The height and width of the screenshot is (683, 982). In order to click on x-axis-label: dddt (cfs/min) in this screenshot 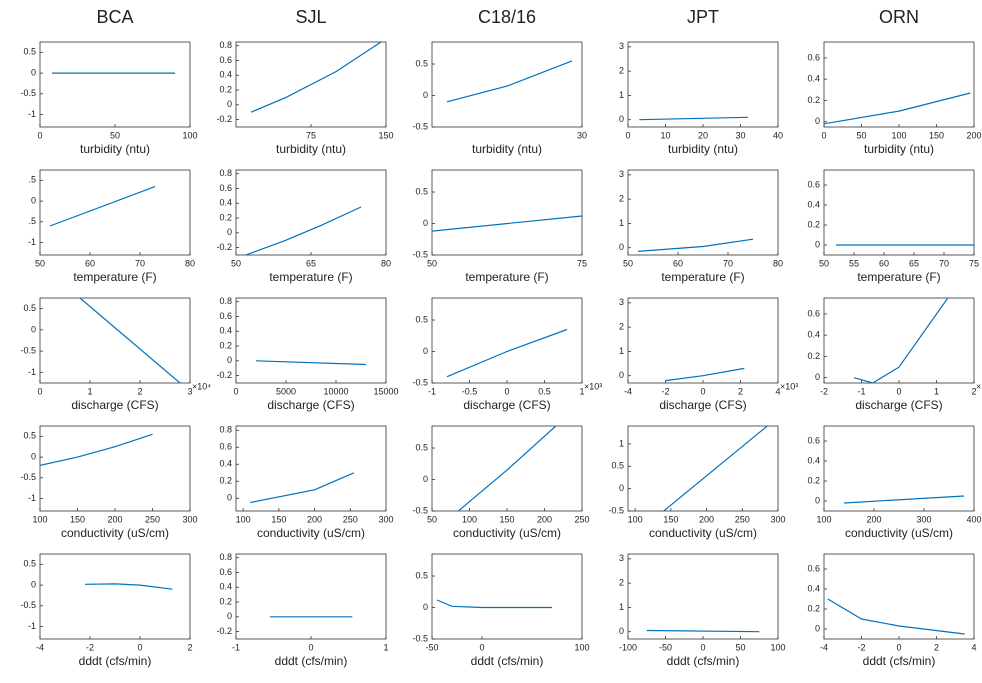, I will do `click(507, 661)`.